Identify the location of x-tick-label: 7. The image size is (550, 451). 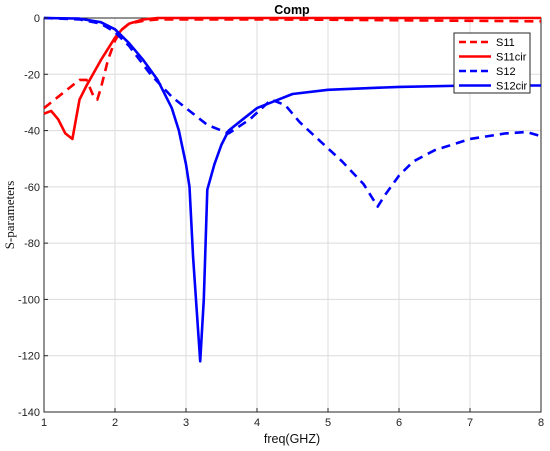
(470, 423).